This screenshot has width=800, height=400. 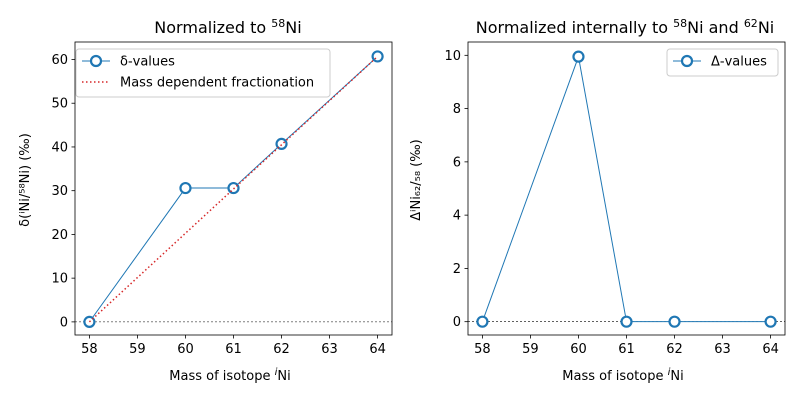 What do you see at coordinates (329, 349) in the screenshot?
I see `left-x-tick-label: 63` at bounding box center [329, 349].